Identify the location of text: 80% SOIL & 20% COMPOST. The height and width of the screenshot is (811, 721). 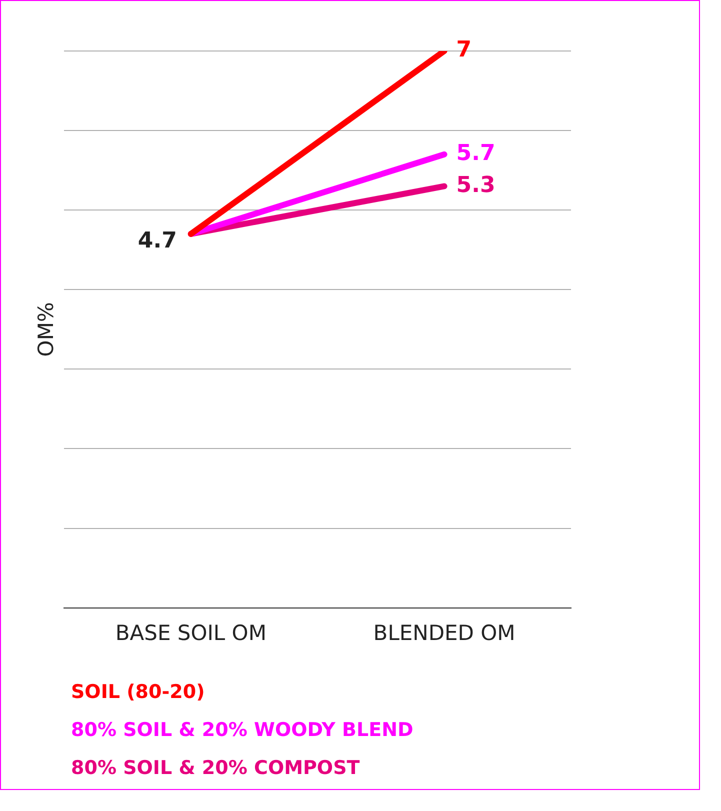
(216, 768).